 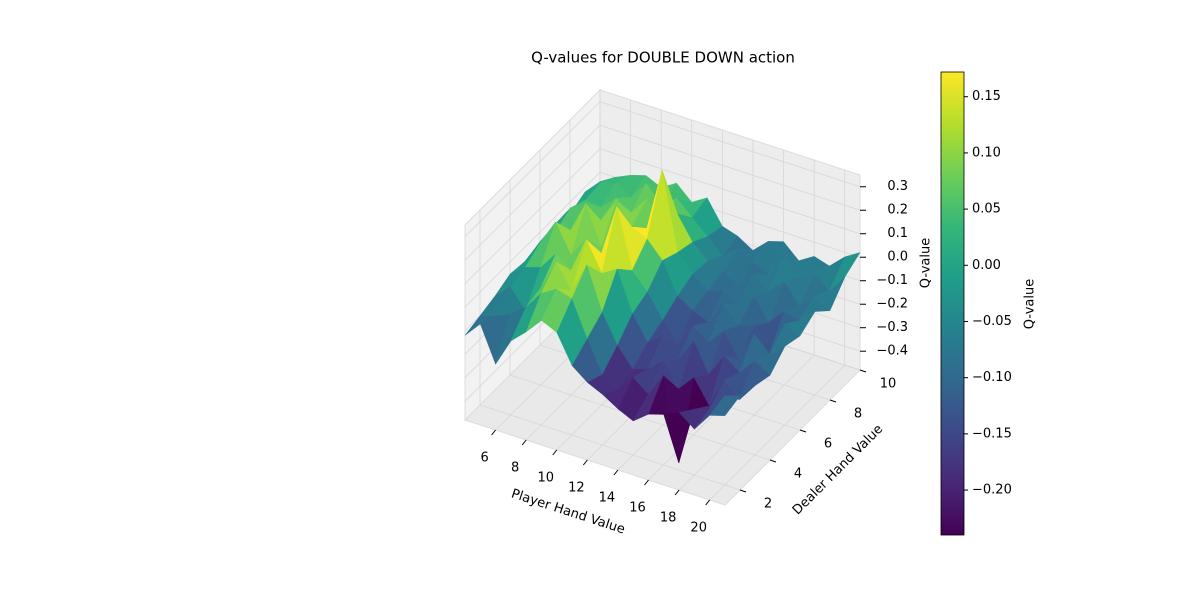 What do you see at coordinates (725, 405) in the screenshot?
I see `surface-face` at bounding box center [725, 405].